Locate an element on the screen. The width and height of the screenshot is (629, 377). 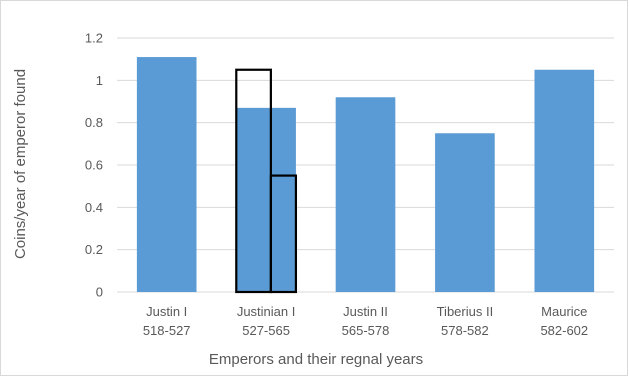
x-tick-label-years: 527-565 is located at coordinates (266, 330).